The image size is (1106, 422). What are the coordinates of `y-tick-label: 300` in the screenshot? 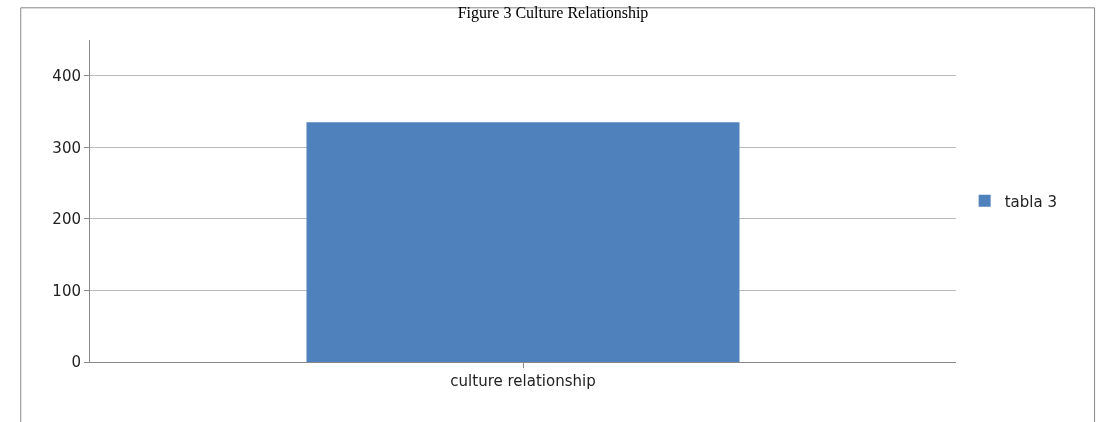 It's located at (66, 147).